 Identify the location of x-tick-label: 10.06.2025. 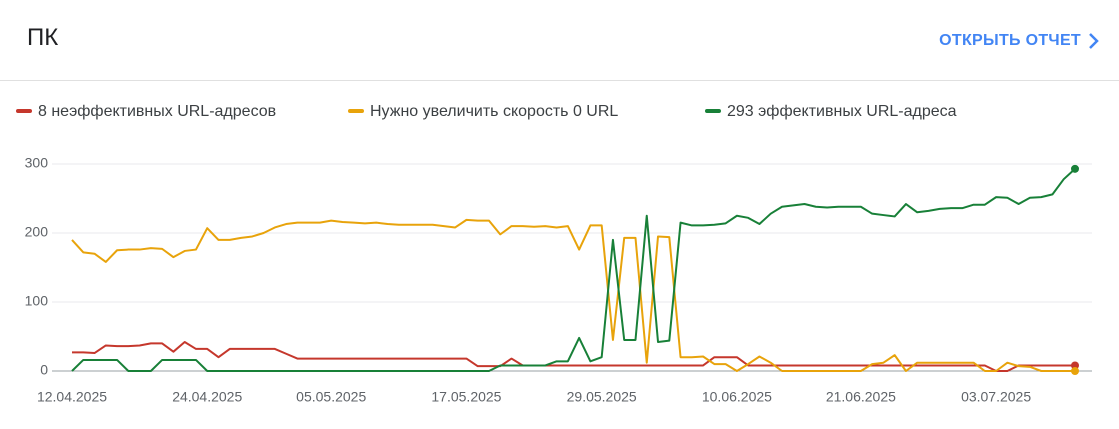
(737, 397).